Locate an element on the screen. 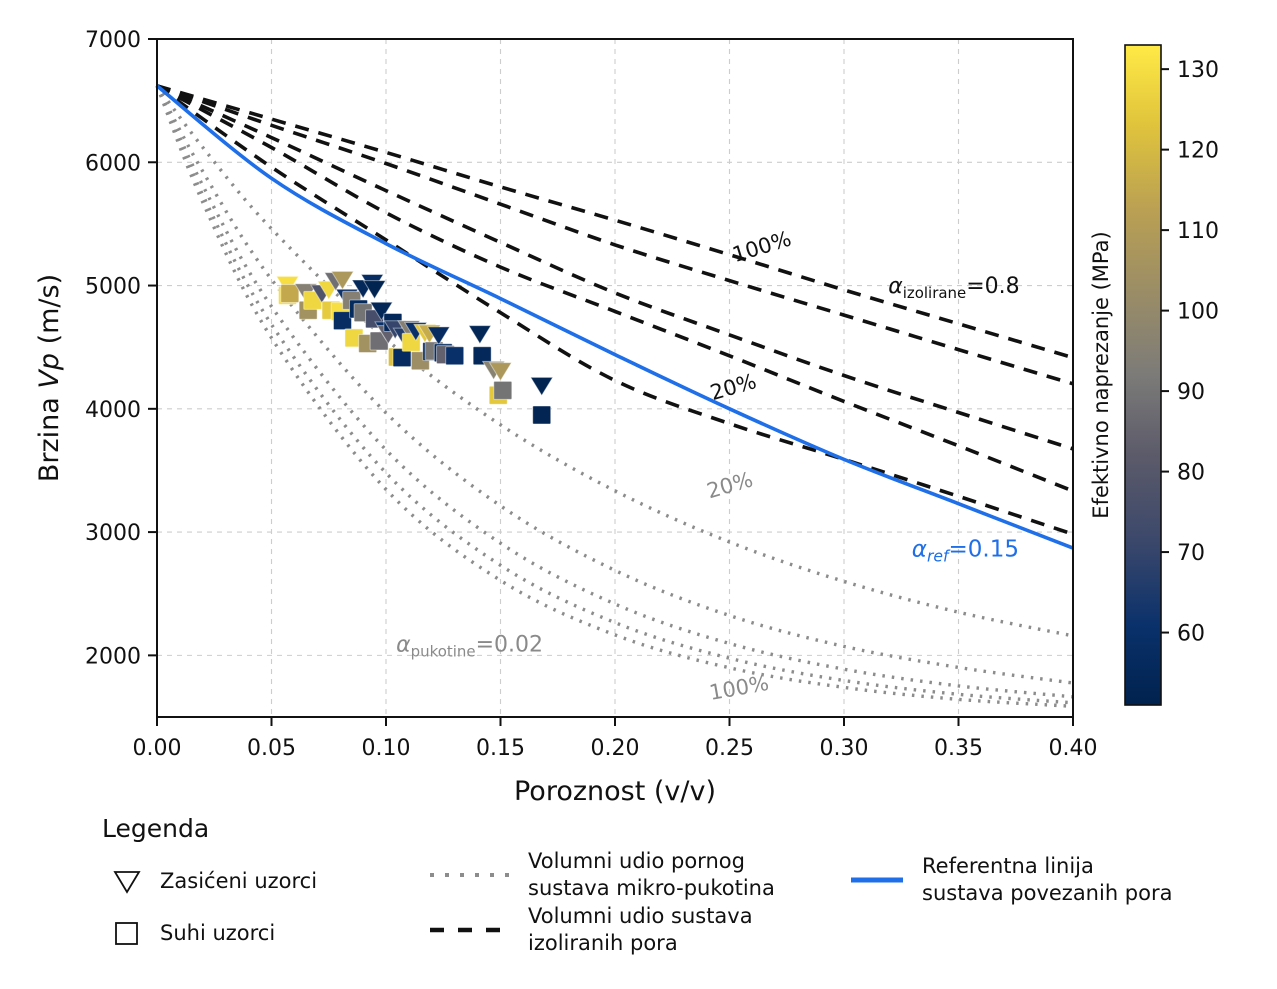 This screenshot has height=989, width=1277. x-axis-label: Poroznost (v/v) is located at coordinates (615, 791).